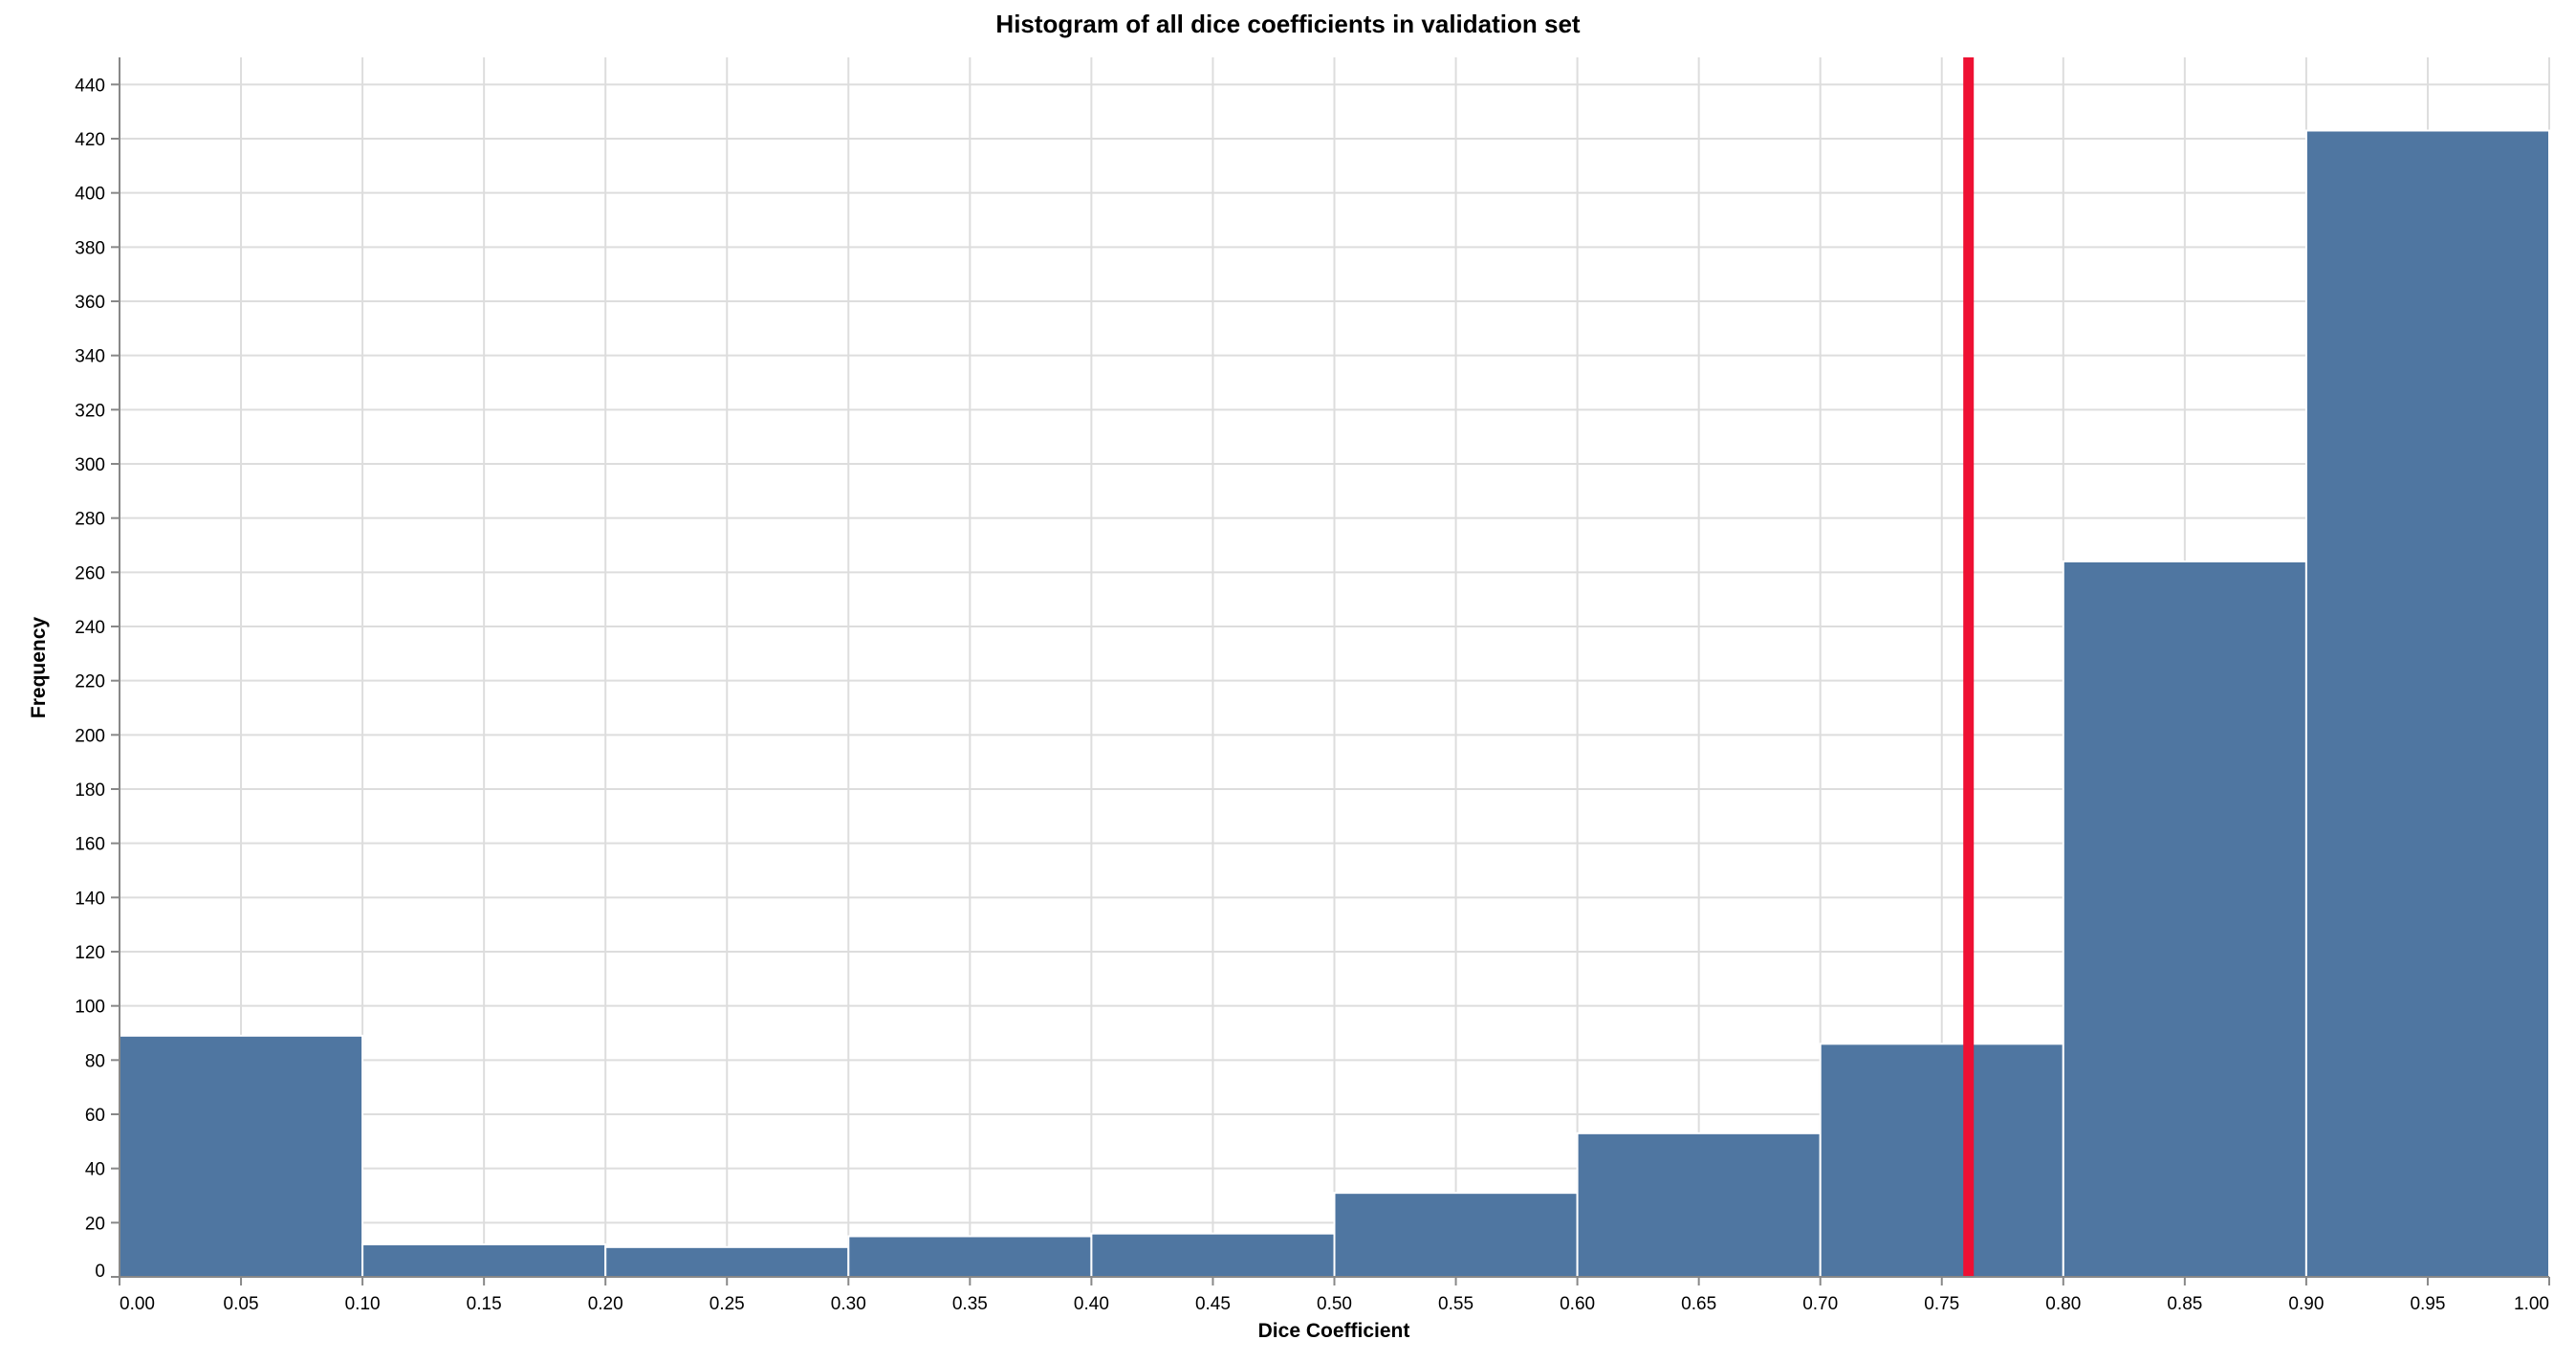  What do you see at coordinates (727, 1304) in the screenshot?
I see `x-tick-label: 0.25` at bounding box center [727, 1304].